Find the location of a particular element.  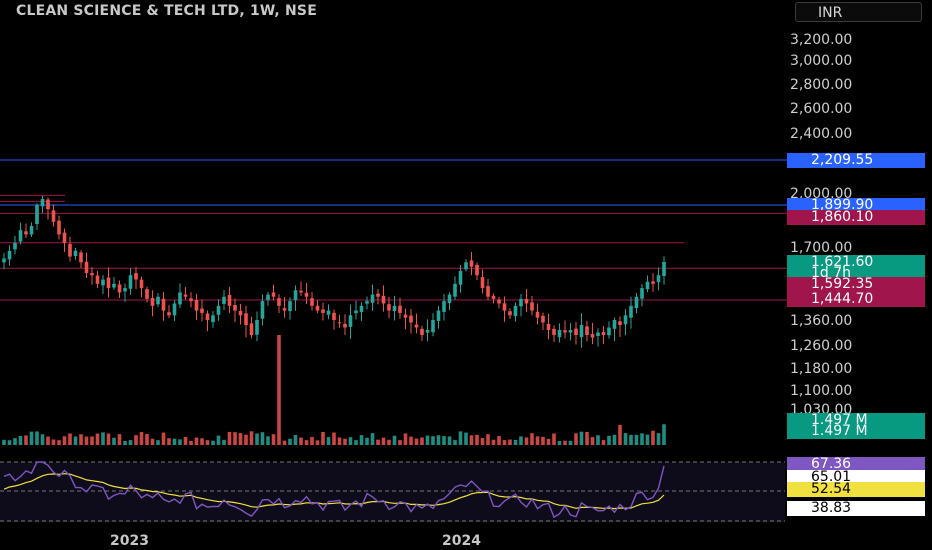

rsi-ma-tag: 52.54 is located at coordinates (856, 489).